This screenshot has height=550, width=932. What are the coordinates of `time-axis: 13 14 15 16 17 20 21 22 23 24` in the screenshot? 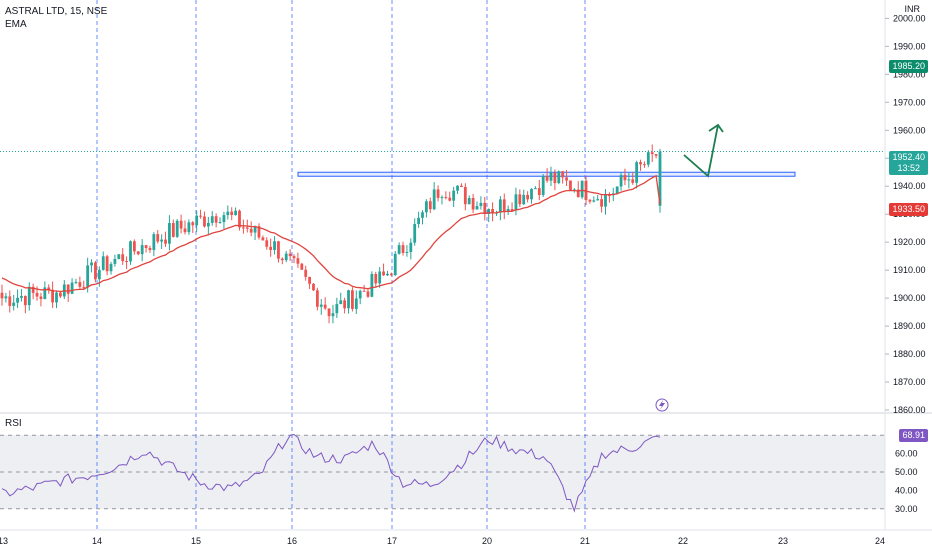 It's located at (442, 541).